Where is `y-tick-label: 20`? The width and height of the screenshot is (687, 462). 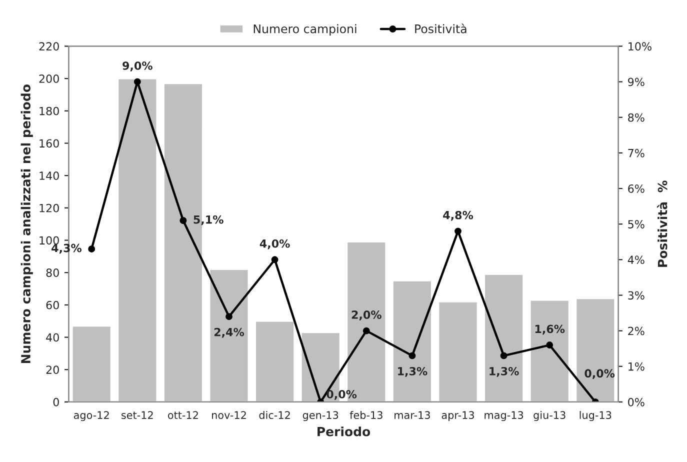
y-tick-label: 20 is located at coordinates (52, 370).